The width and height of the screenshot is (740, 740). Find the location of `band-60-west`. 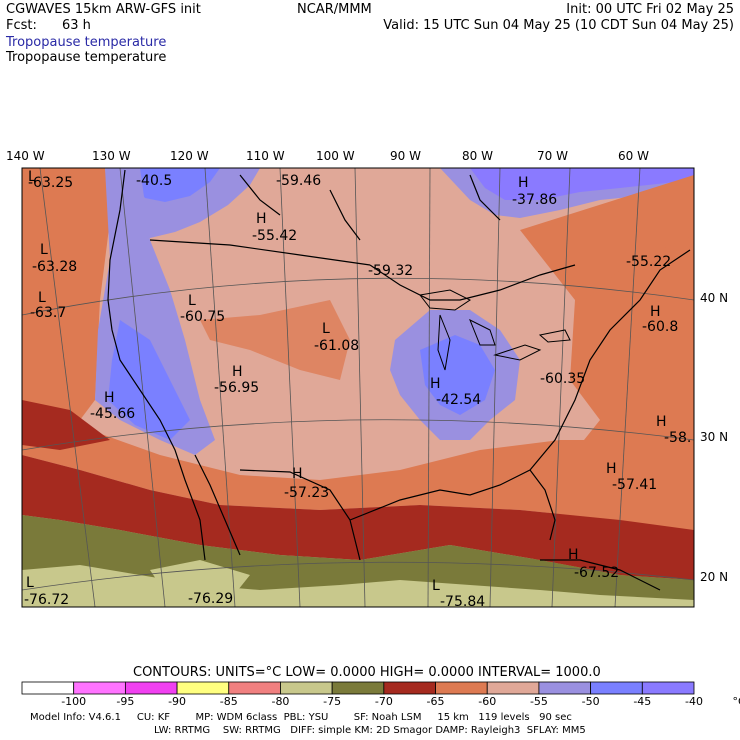

band-60-west is located at coordinates (66, 294).